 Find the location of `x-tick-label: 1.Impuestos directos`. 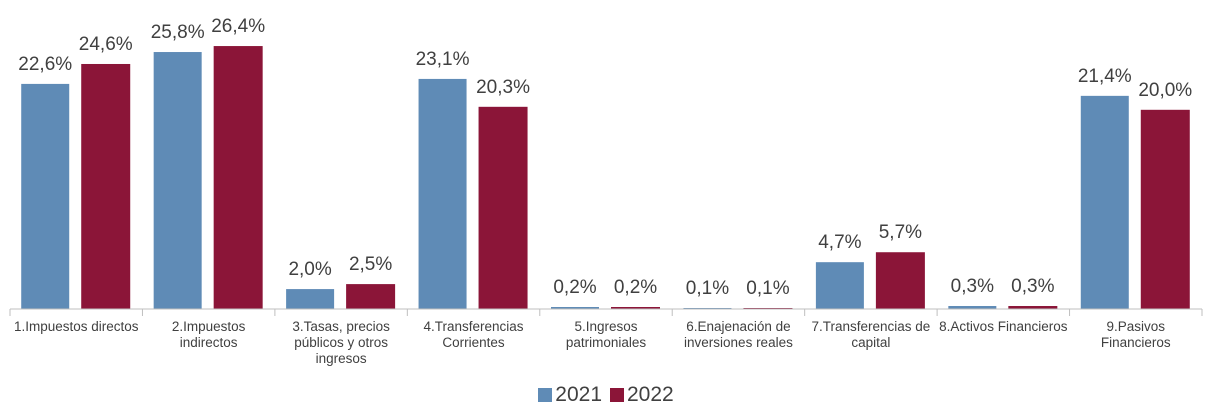

x-tick-label: 1.Impuestos directos is located at coordinates (76, 326).